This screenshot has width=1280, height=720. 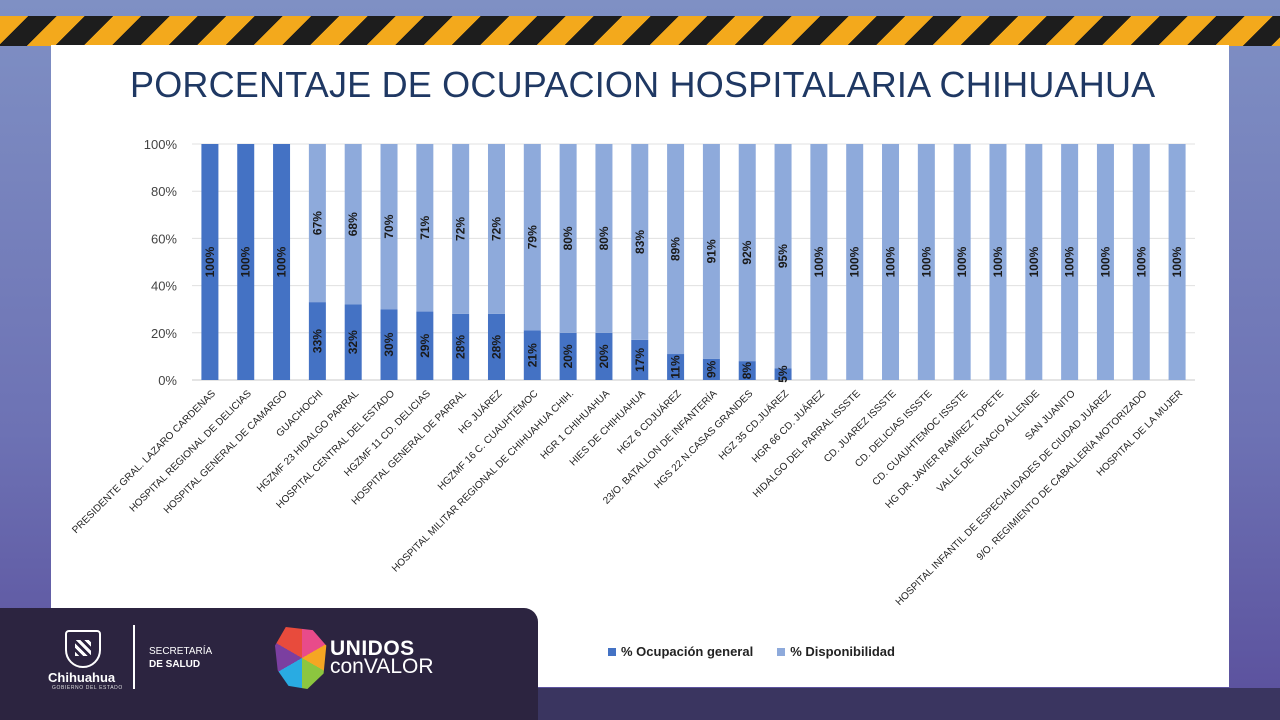 I want to click on data-label-occupancy: 100%, so click(x=246, y=261).